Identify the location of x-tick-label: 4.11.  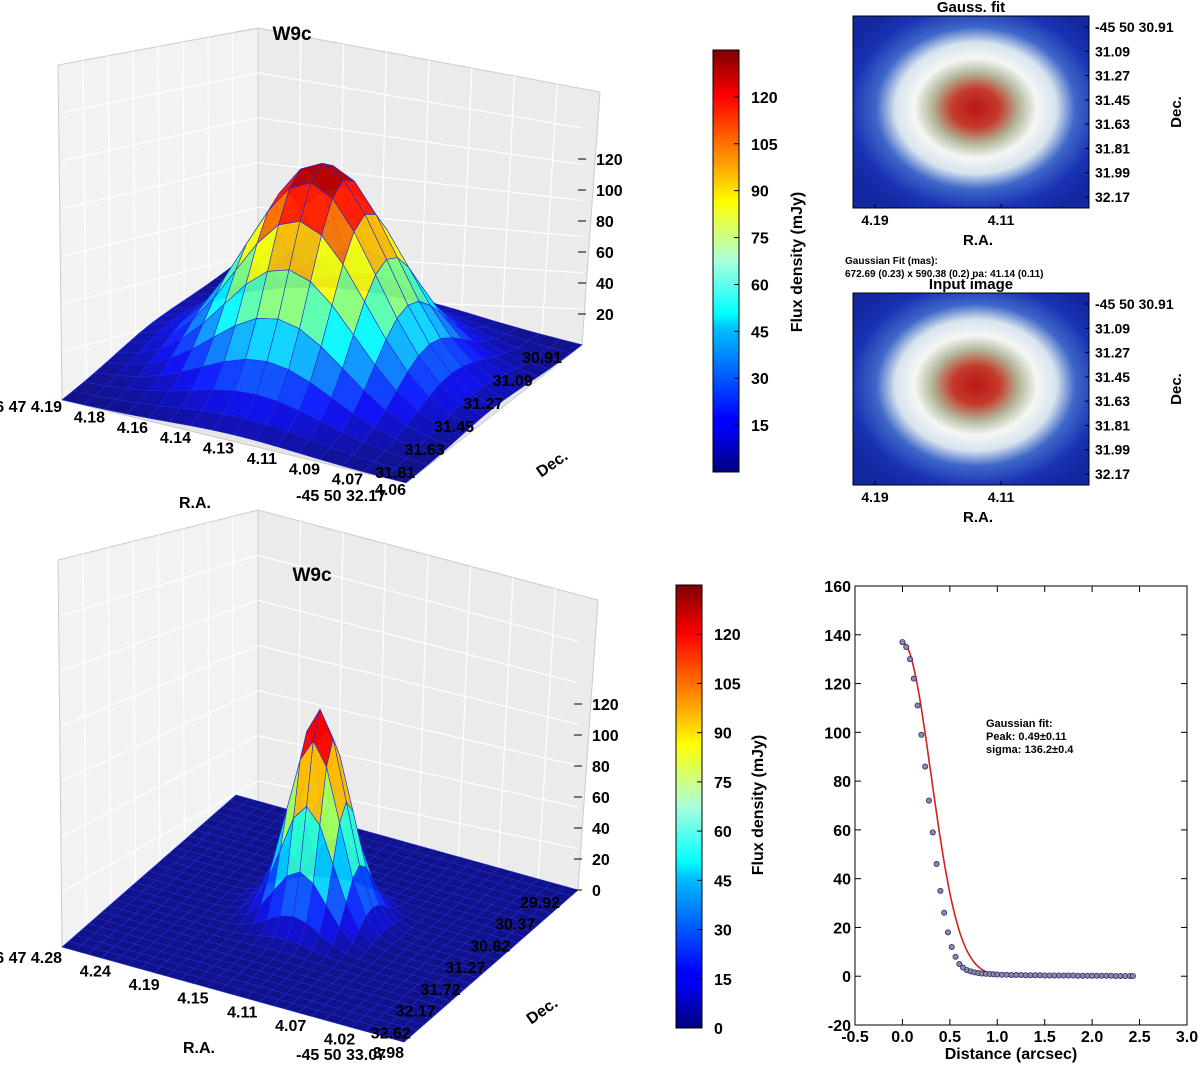
(262, 459).